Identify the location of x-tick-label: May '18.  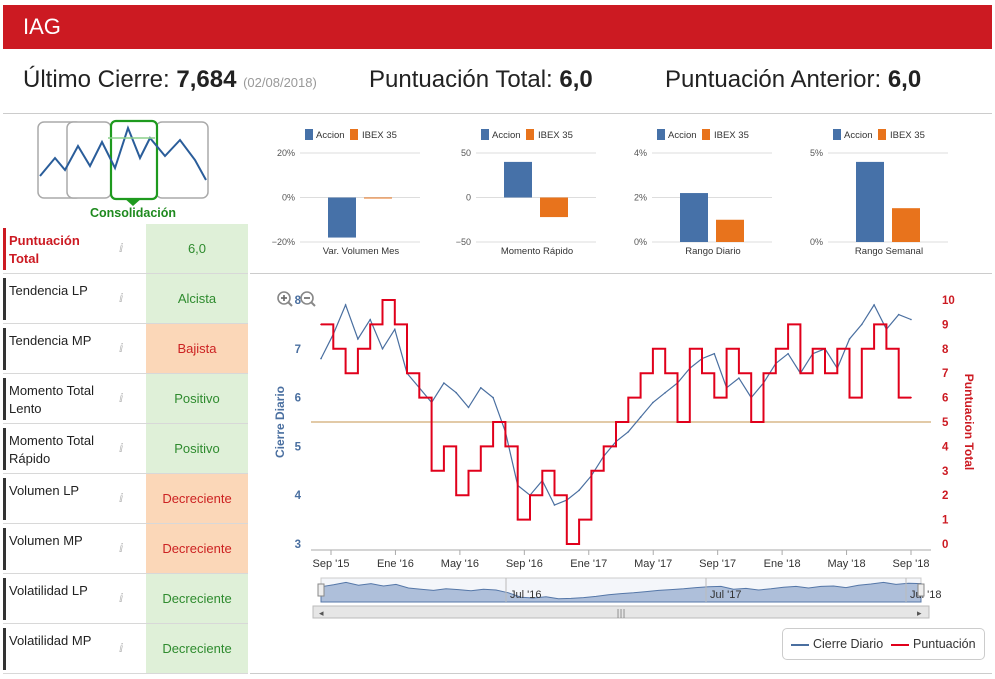
(846, 564).